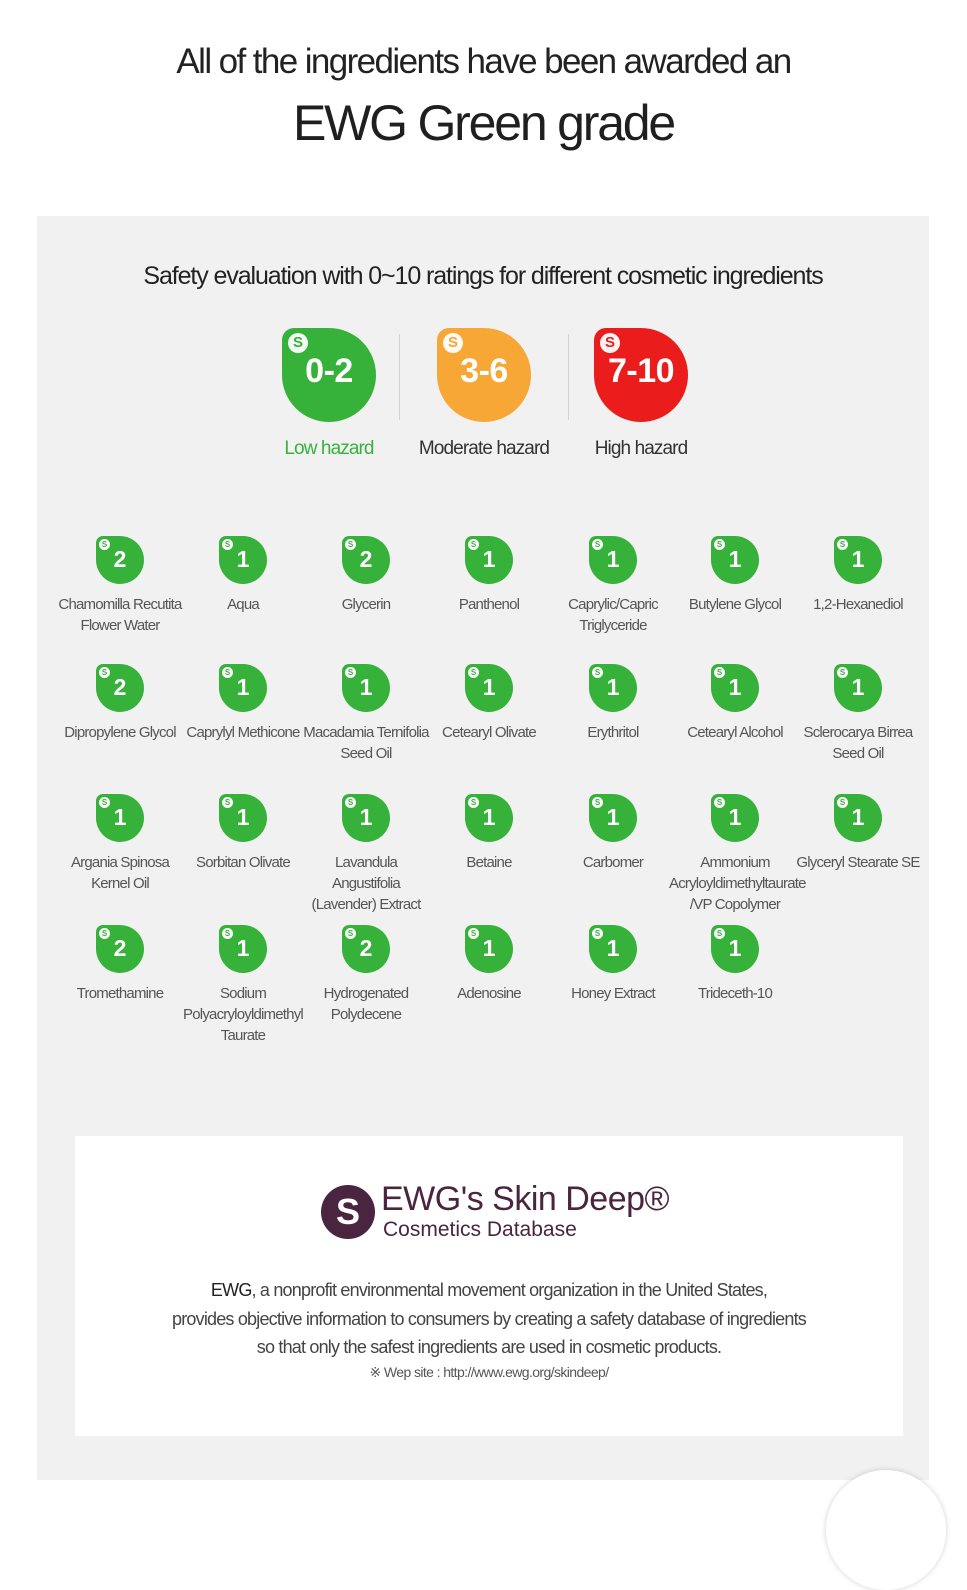  What do you see at coordinates (613, 615) in the screenshot?
I see `ingredient-name: Caprylic/Capric Triglyceride` at bounding box center [613, 615].